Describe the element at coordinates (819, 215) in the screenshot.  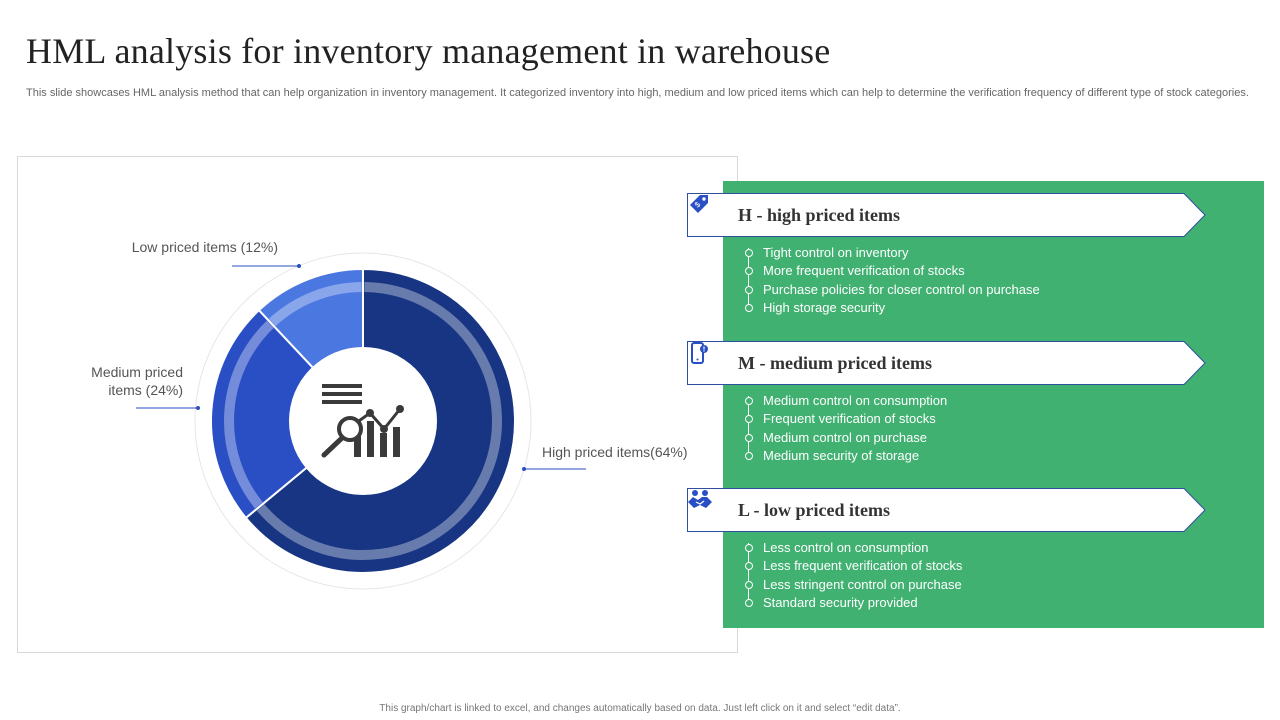
I see `category-title: H - high priced items` at that location.